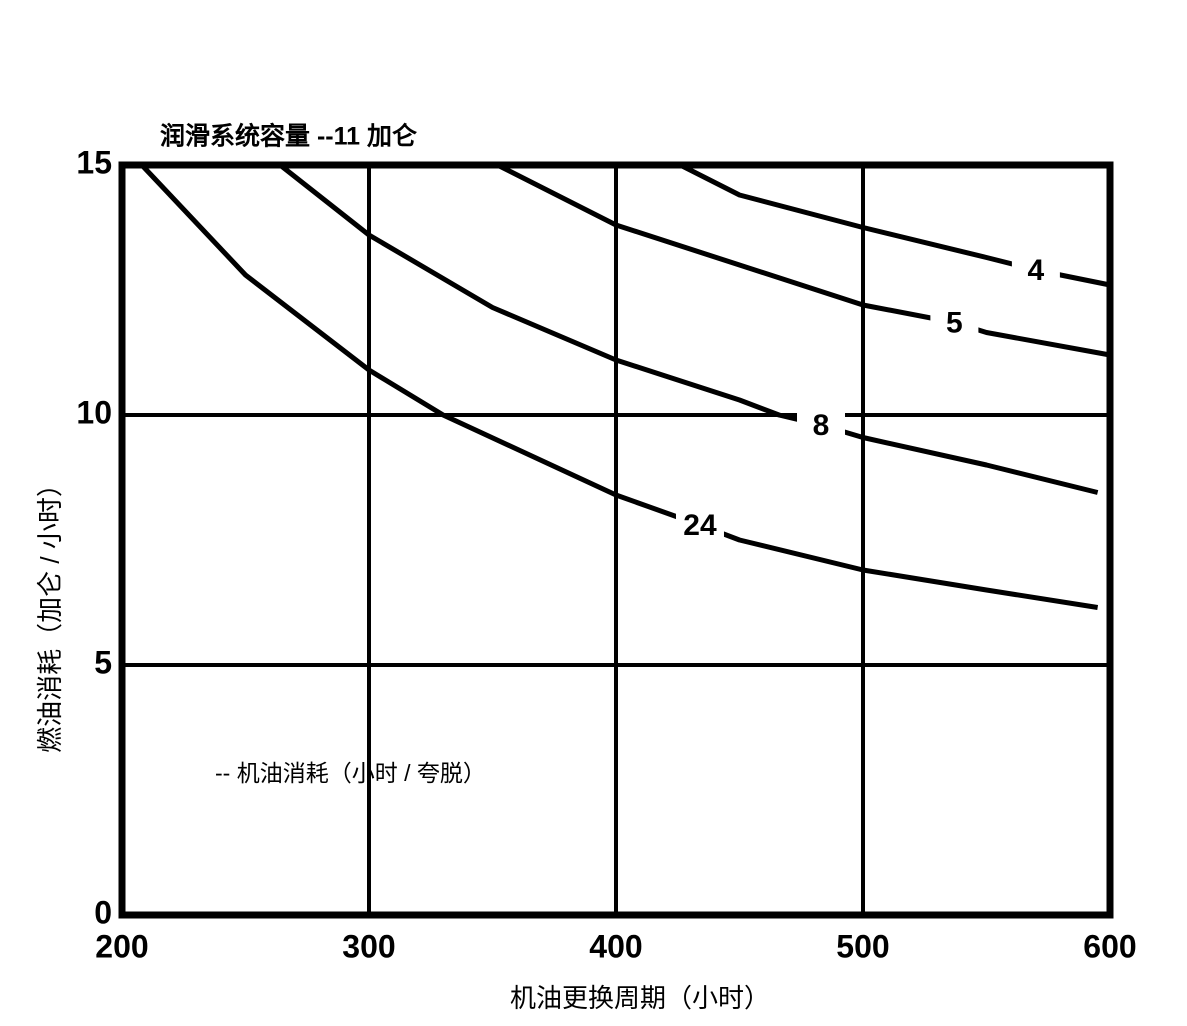 The width and height of the screenshot is (1187, 1026). What do you see at coordinates (103, 912) in the screenshot?
I see `y-tick-label: 0` at bounding box center [103, 912].